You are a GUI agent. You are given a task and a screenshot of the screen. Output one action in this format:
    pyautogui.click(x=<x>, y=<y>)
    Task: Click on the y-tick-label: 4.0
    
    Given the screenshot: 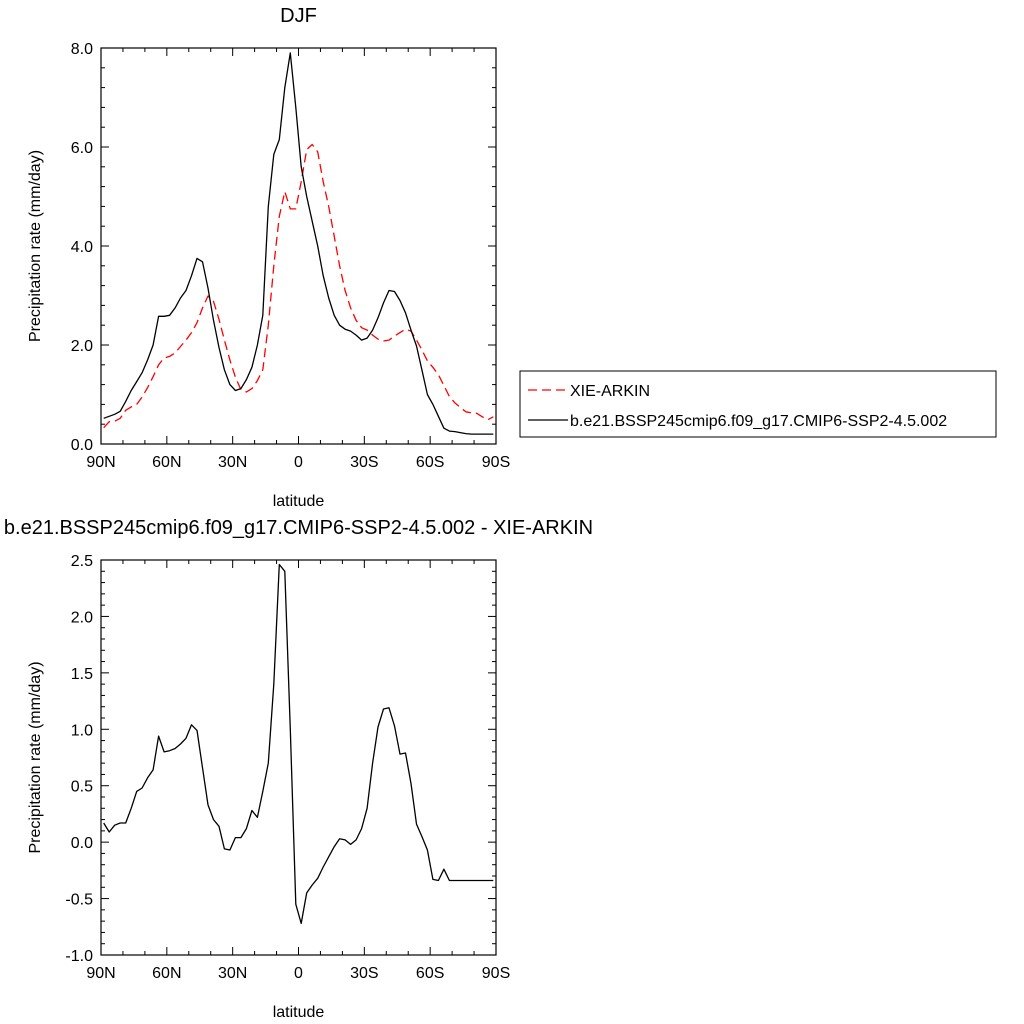 What is the action you would take?
    pyautogui.click(x=82, y=247)
    